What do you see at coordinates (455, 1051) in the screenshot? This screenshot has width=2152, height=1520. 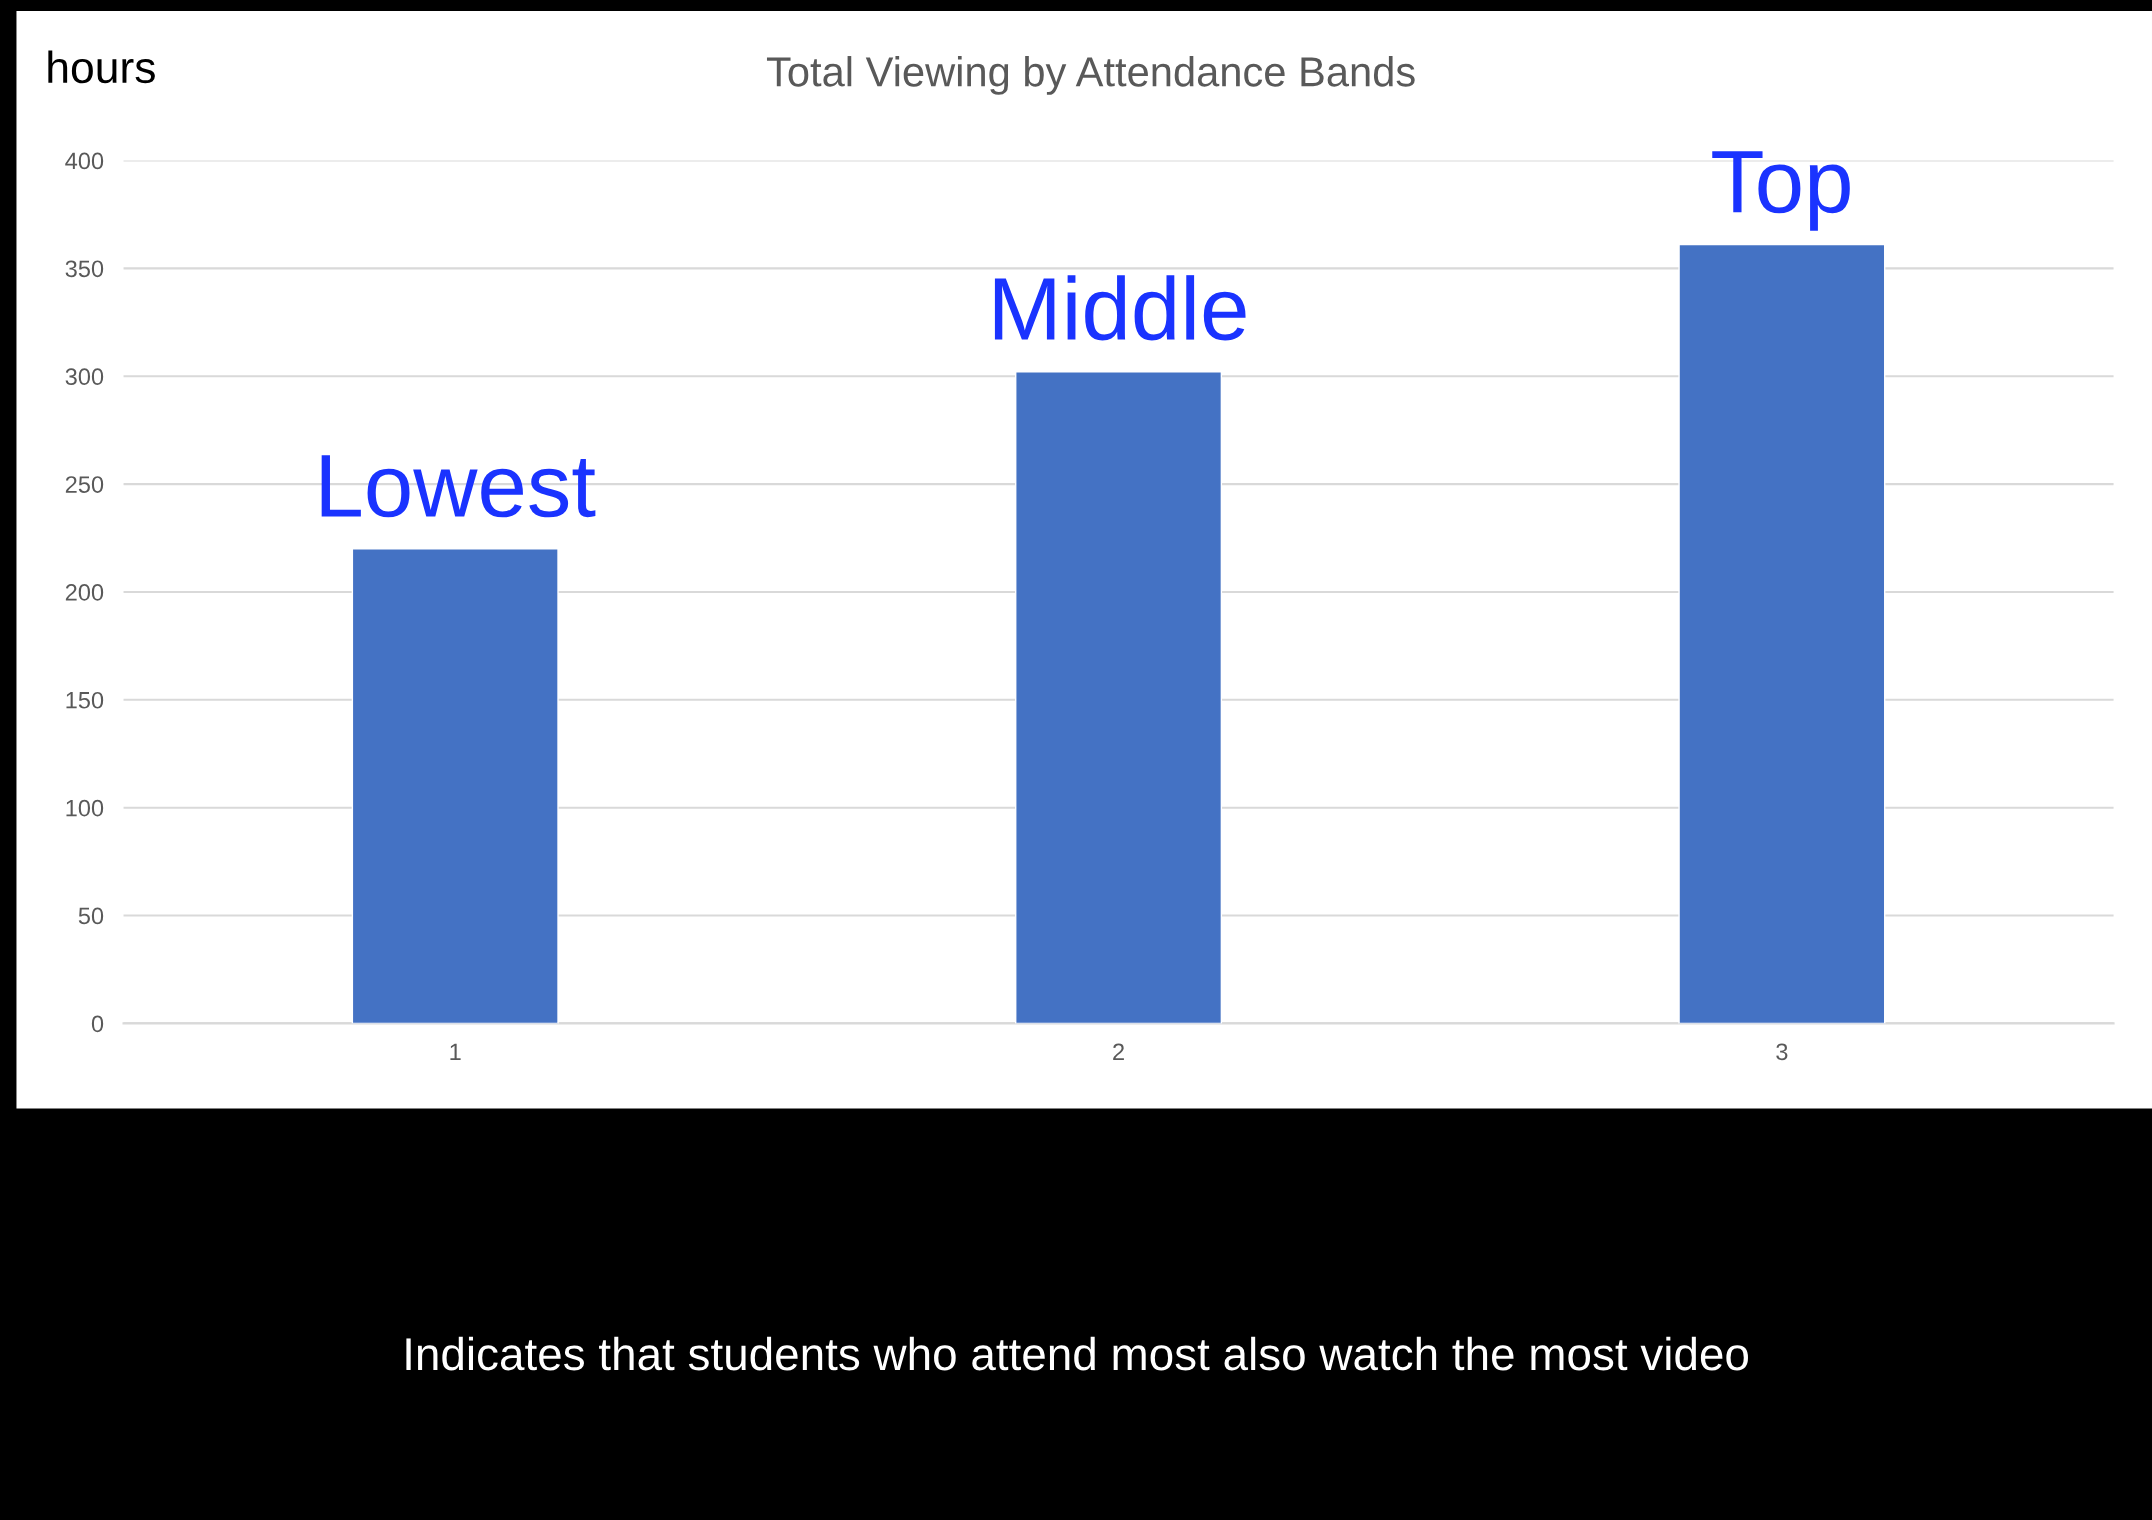 I see `x-tick-label: 1` at bounding box center [455, 1051].